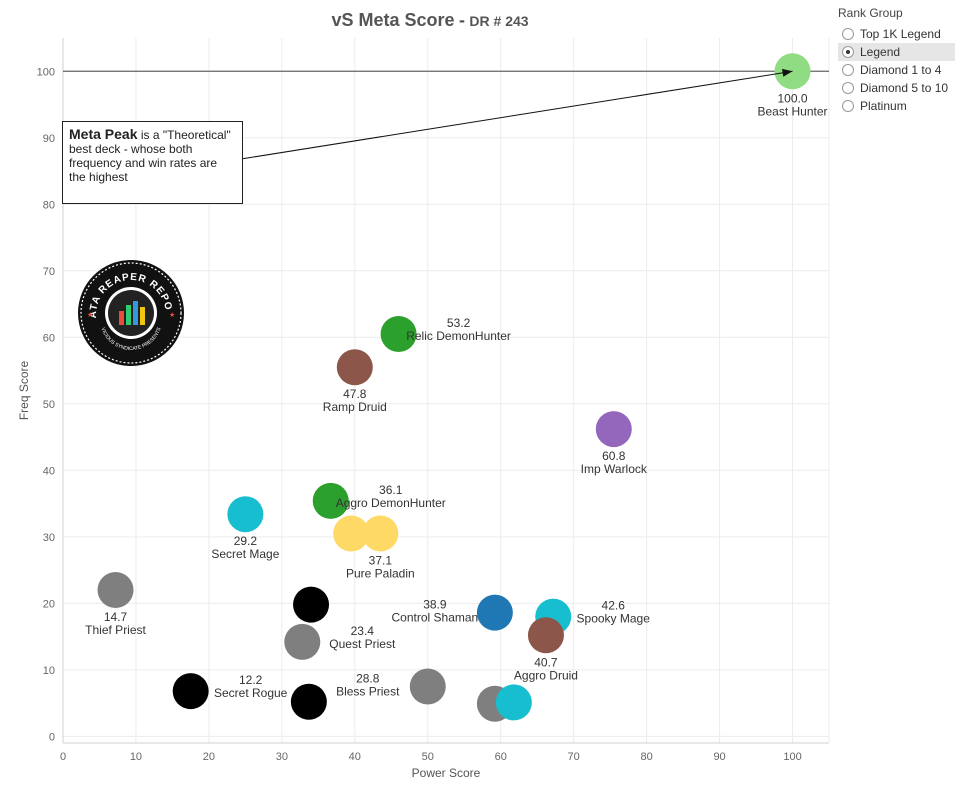  What do you see at coordinates (391, 490) in the screenshot?
I see `point-score-label: 36.1` at bounding box center [391, 490].